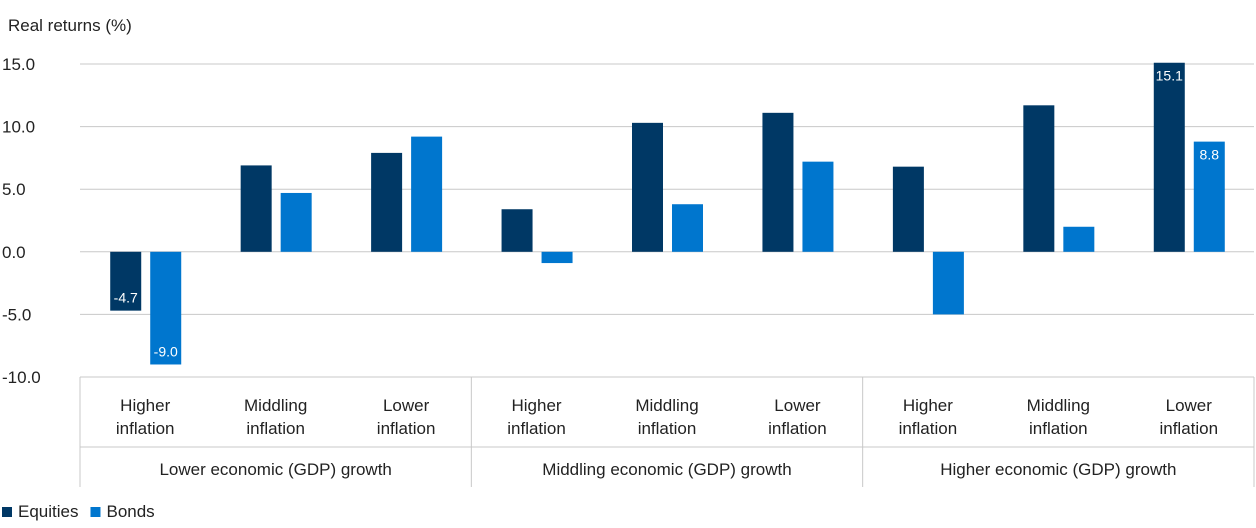  What do you see at coordinates (130, 511) in the screenshot?
I see `legend-label-bonds: Bonds` at bounding box center [130, 511].